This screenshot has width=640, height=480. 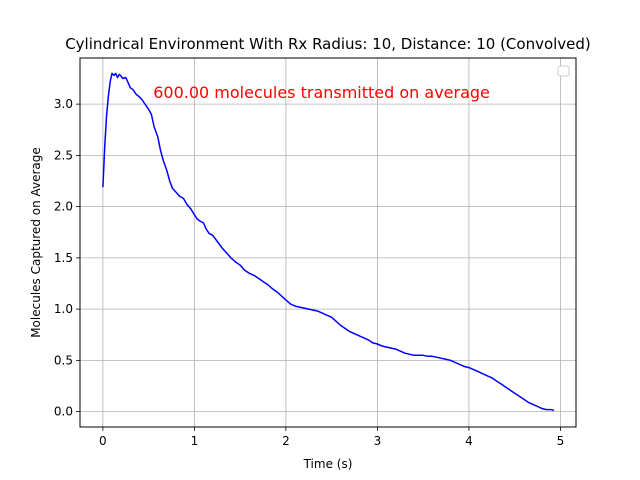 What do you see at coordinates (378, 441) in the screenshot?
I see `x-tick-label: 3` at bounding box center [378, 441].